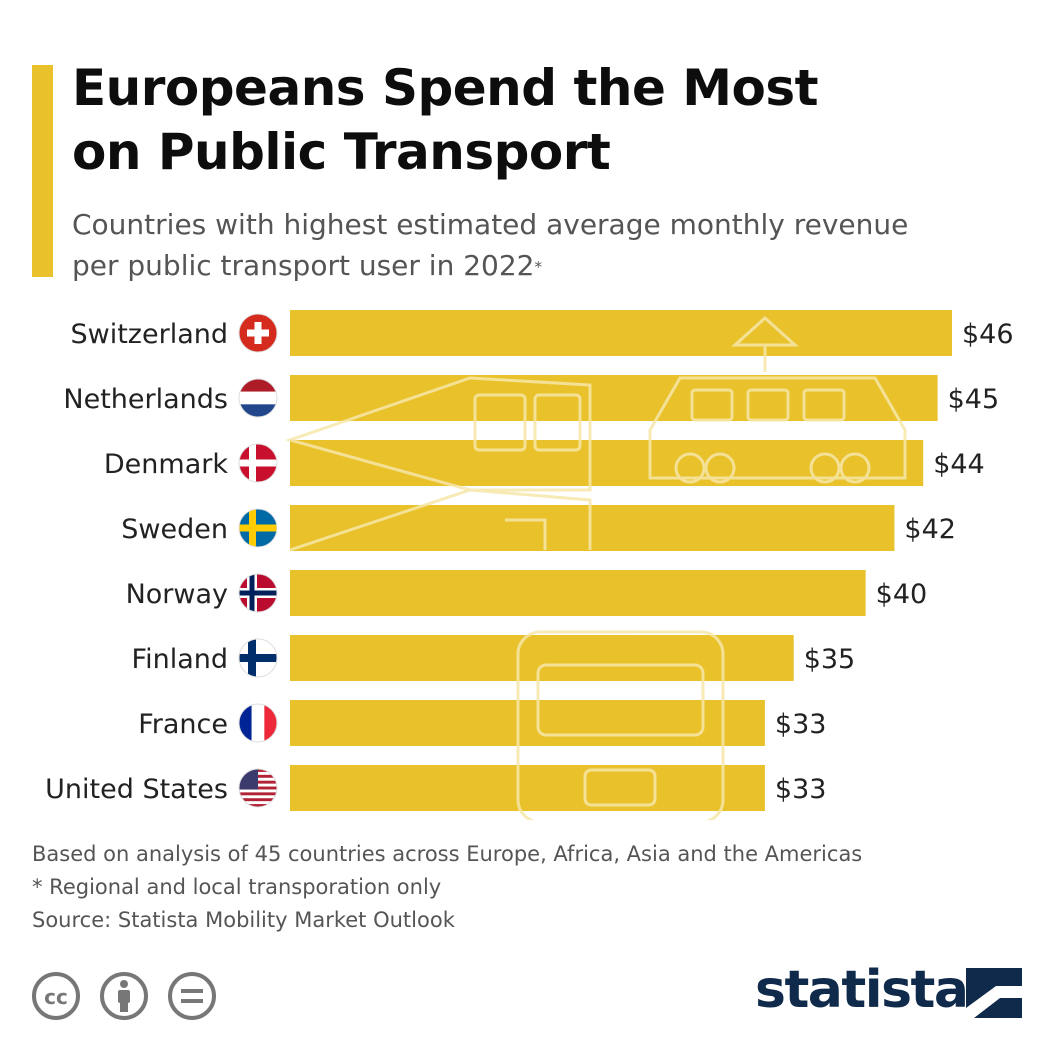 The height and width of the screenshot is (1052, 1052). What do you see at coordinates (136, 789) in the screenshot?
I see `category-label-united-states: United States` at bounding box center [136, 789].